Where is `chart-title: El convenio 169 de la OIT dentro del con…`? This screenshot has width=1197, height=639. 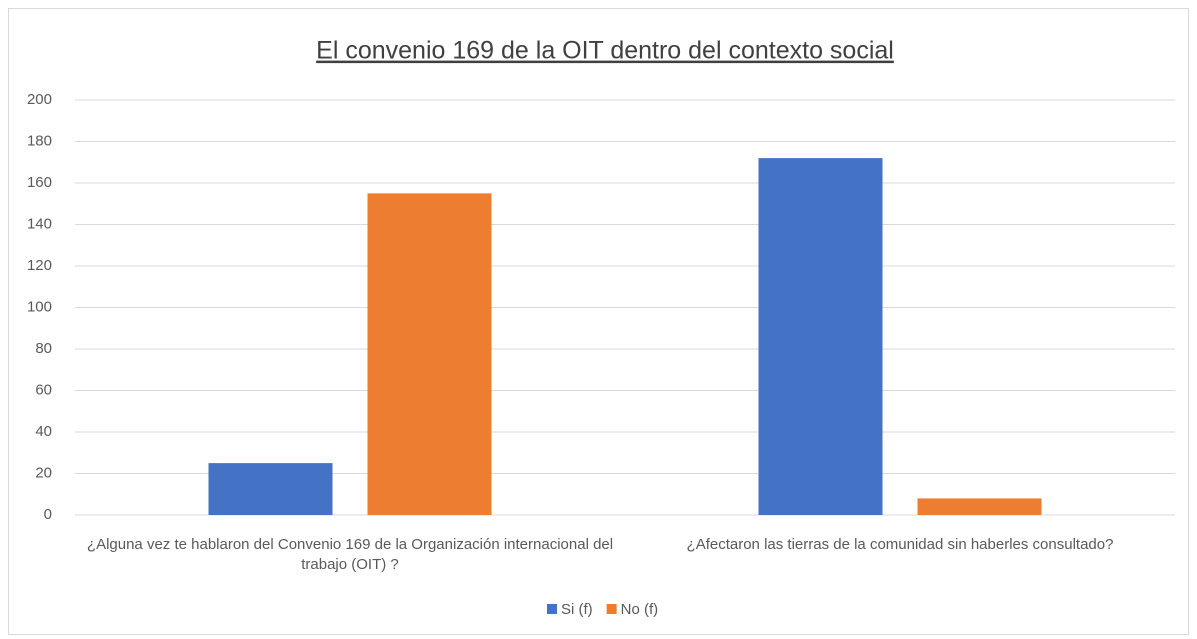 chart-title: El convenio 169 de la OIT dentro del con… is located at coordinates (605, 51).